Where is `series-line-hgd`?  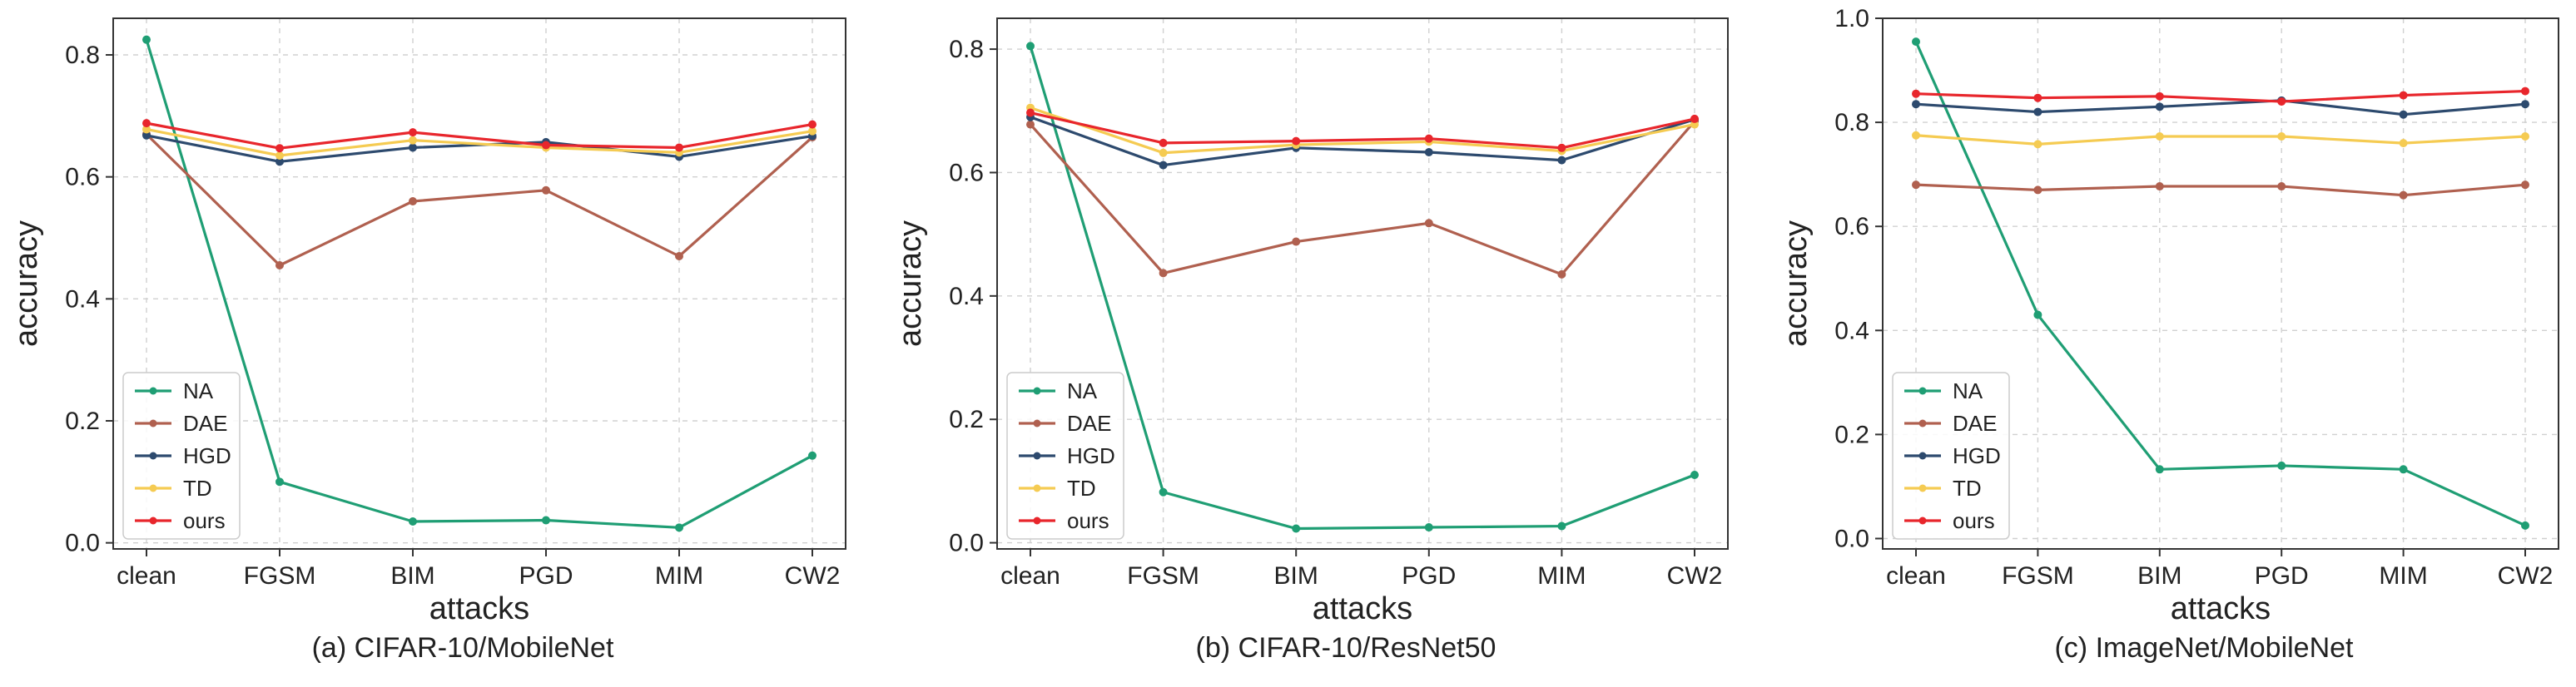
series-line-hgd is located at coordinates (1362, 141).